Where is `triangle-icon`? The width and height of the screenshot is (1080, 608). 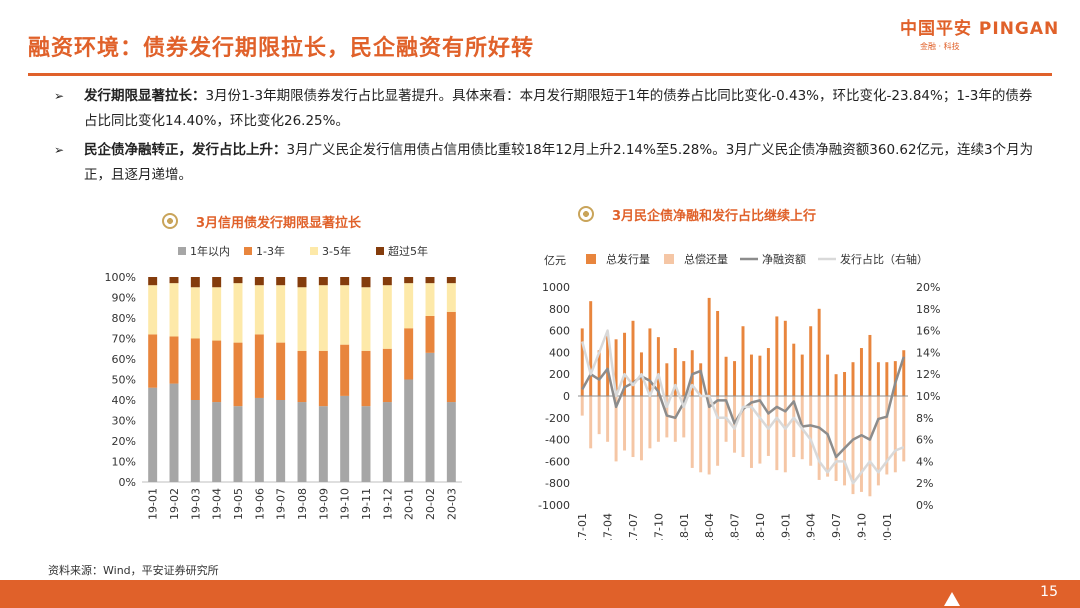 triangle-icon is located at coordinates (952, 599).